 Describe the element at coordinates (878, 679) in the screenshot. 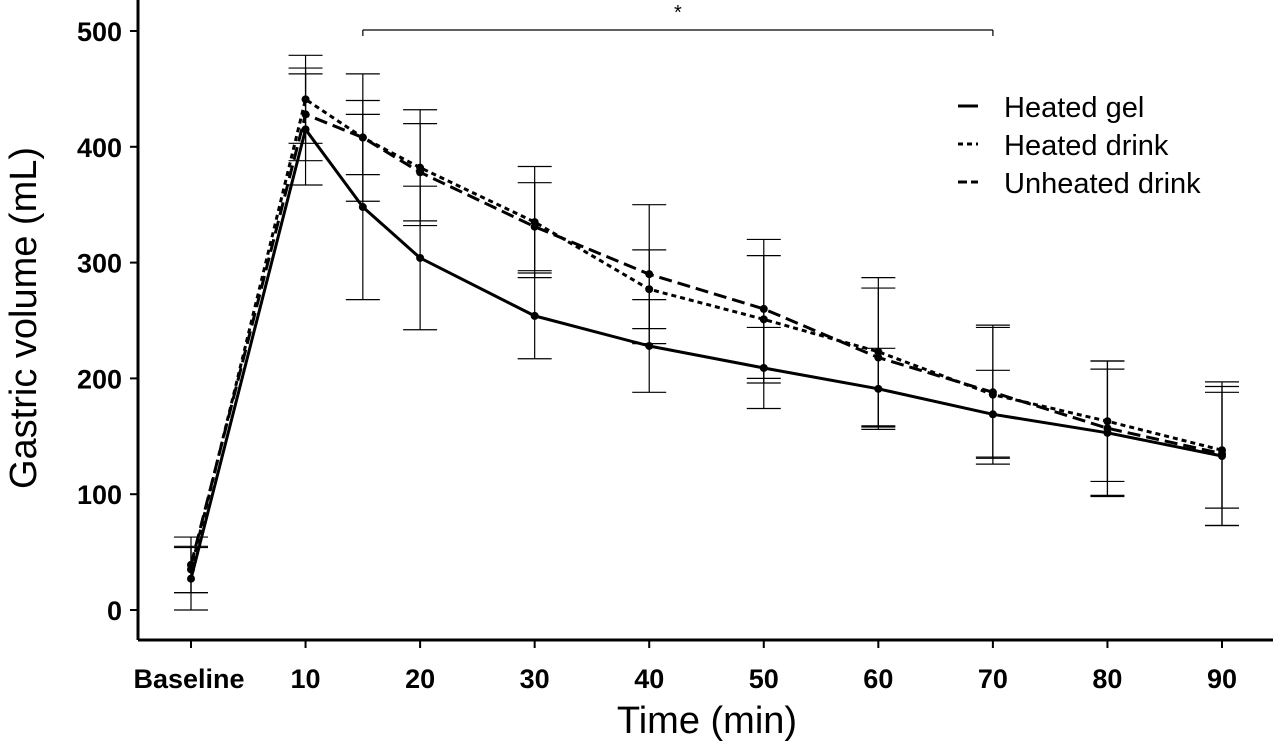

I see `x-tick-label: 60` at that location.